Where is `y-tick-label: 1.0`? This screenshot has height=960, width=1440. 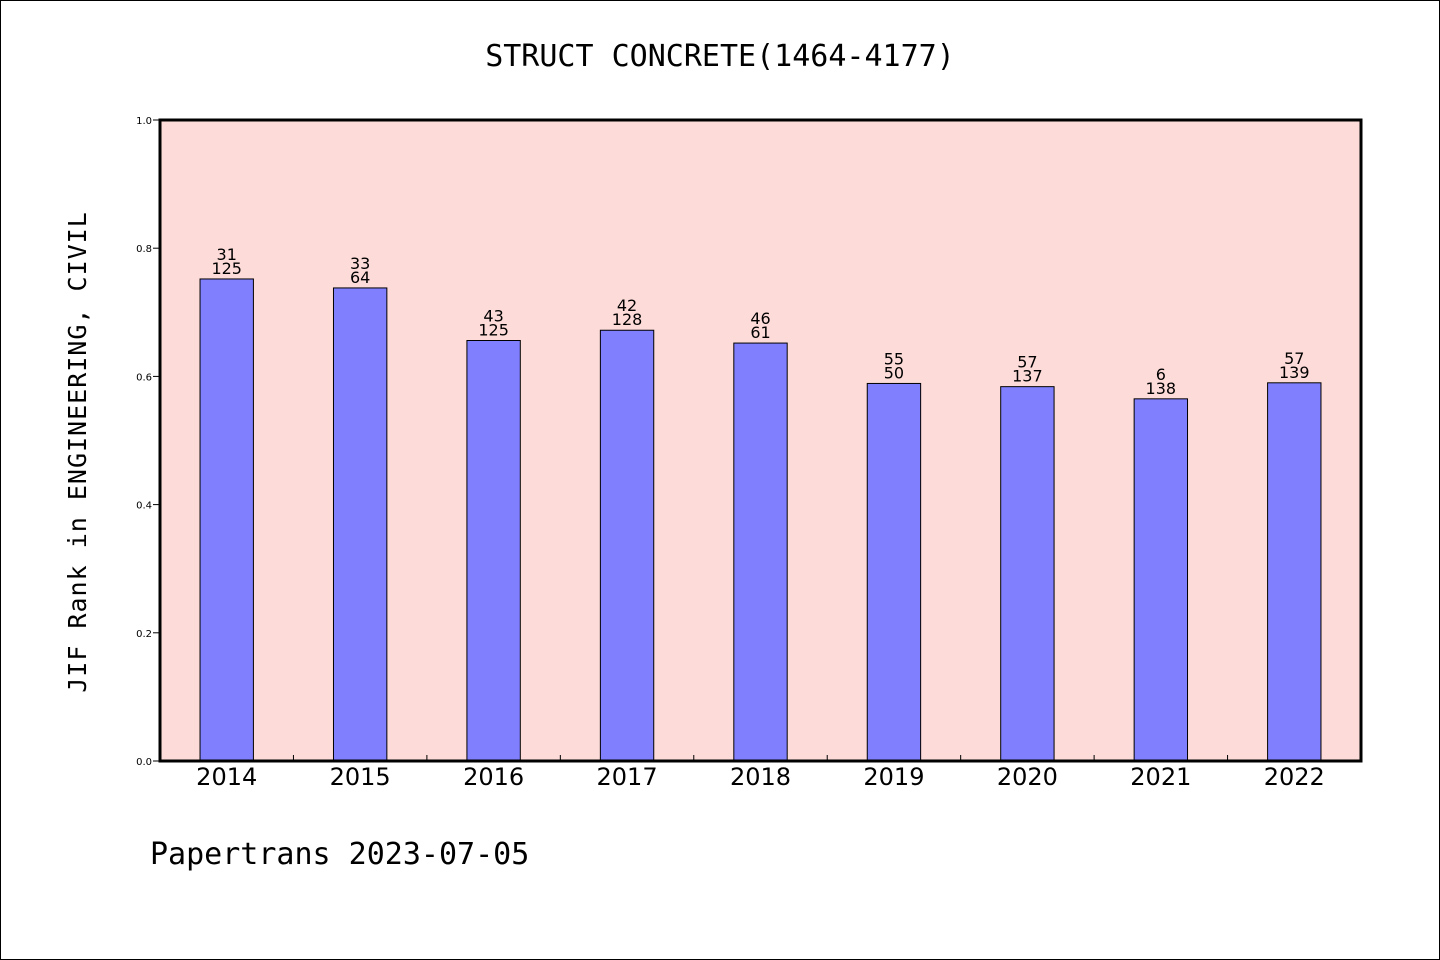
y-tick-label: 1.0 is located at coordinates (144, 121).